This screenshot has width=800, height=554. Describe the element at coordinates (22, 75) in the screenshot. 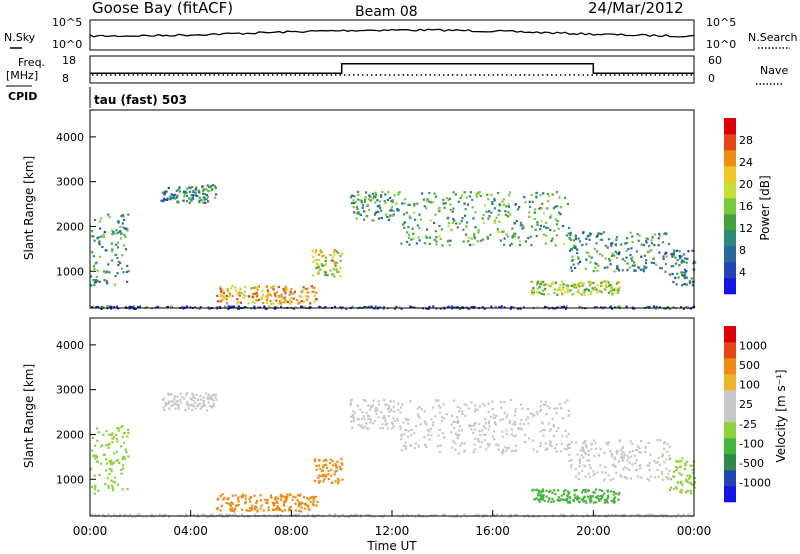

I see `freq-label-line2: [MHz]` at that location.